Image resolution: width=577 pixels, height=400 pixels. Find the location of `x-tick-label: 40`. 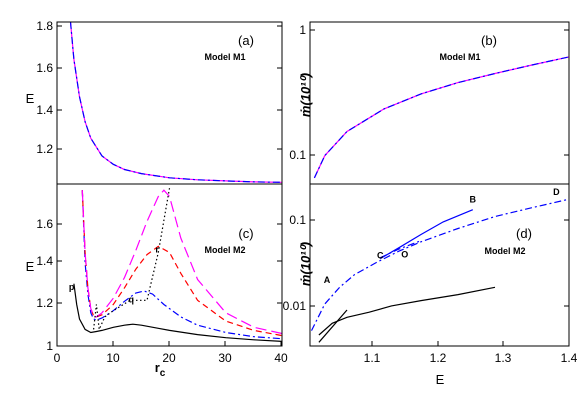

x-tick-label: 40 is located at coordinates (281, 358).